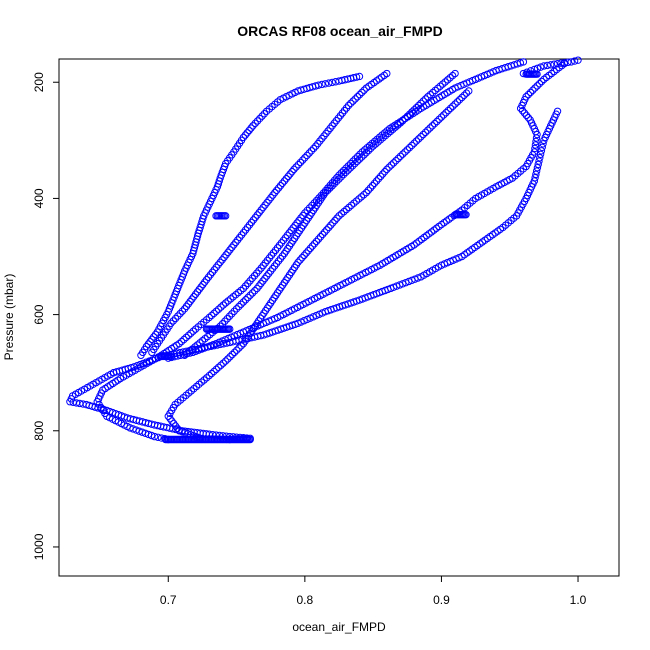 This screenshot has width=650, height=650. What do you see at coordinates (46, 316) in the screenshot?
I see `y-axis: 200 400 600 800 1000` at bounding box center [46, 316].